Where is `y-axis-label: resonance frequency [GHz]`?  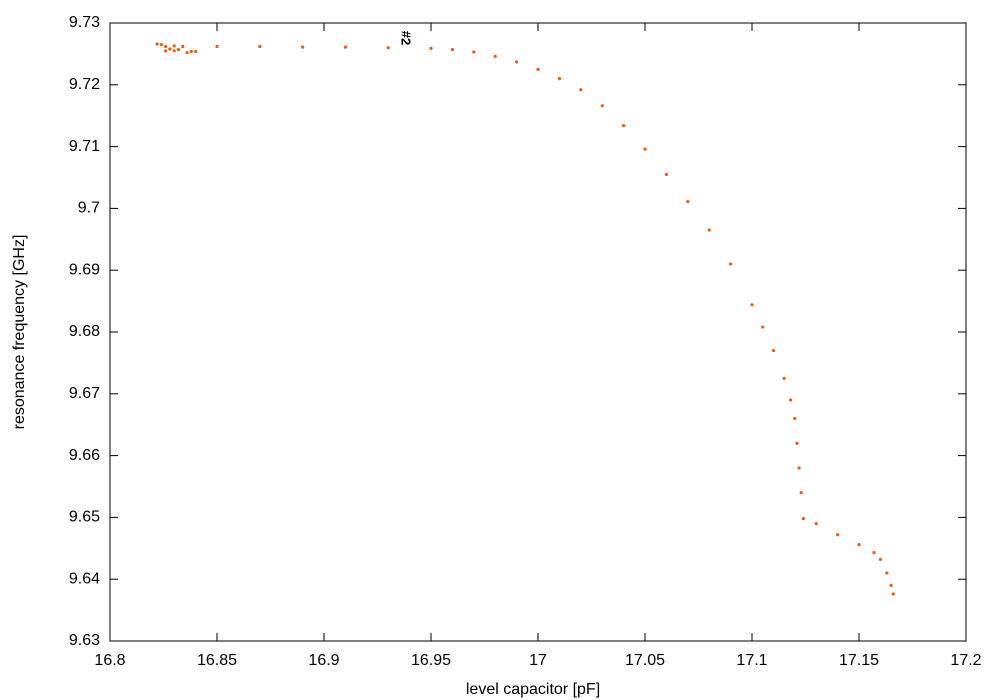
y-axis-label: resonance frequency [GHz] is located at coordinates (19, 332).